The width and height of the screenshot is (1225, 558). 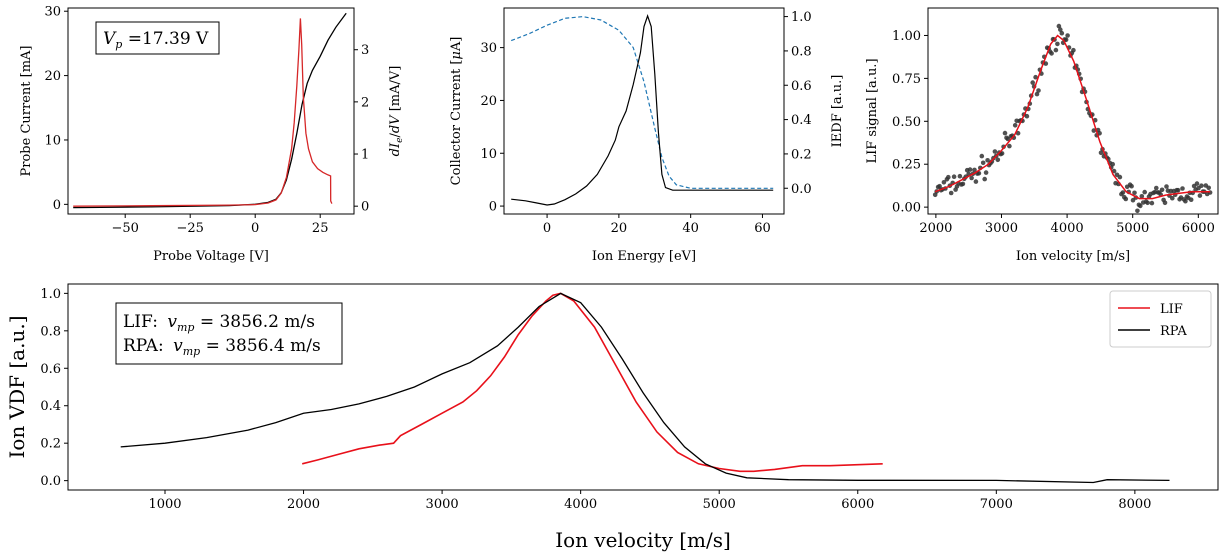 I want to click on y-axis-label: LIF signal [a.u.], so click(x=872, y=110).